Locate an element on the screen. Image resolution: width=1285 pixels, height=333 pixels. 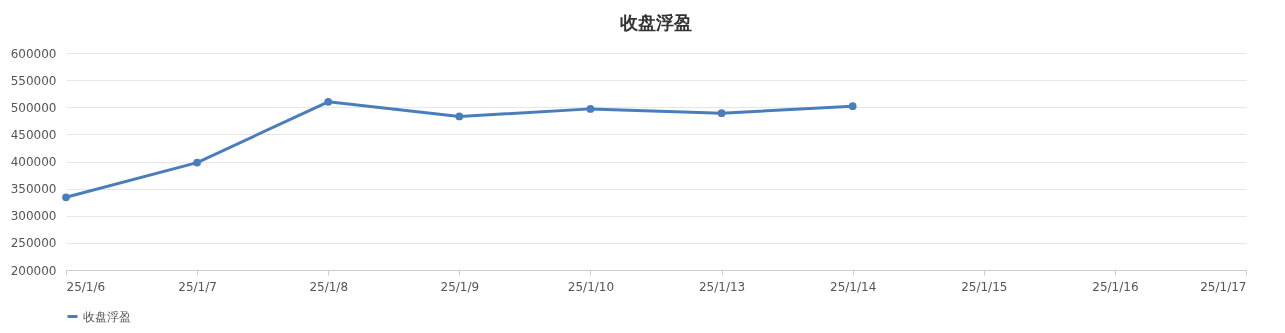
y-tick-label: 550000 is located at coordinates (33, 80).